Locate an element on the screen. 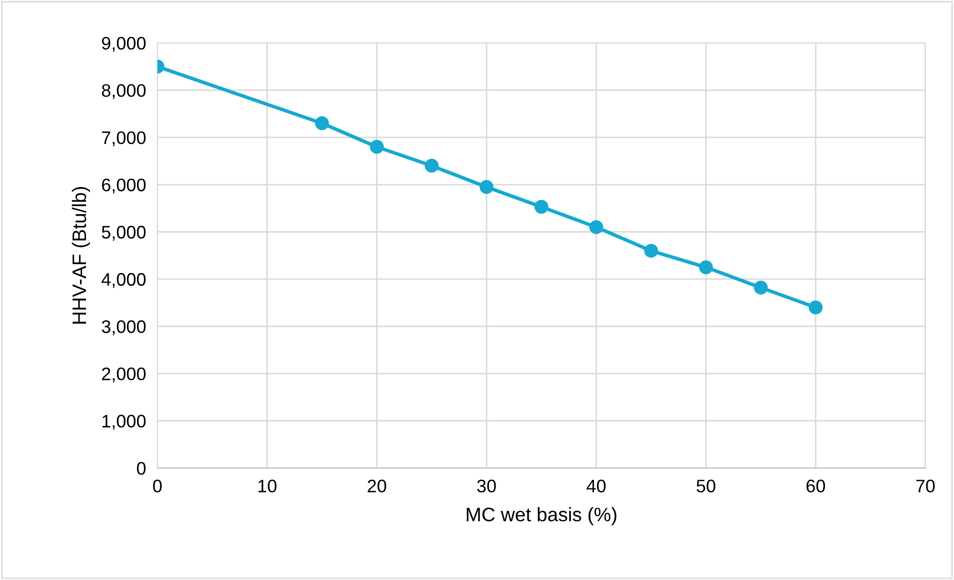 Image resolution: width=954 pixels, height=580 pixels. x-tick-label: 0 is located at coordinates (157, 486).